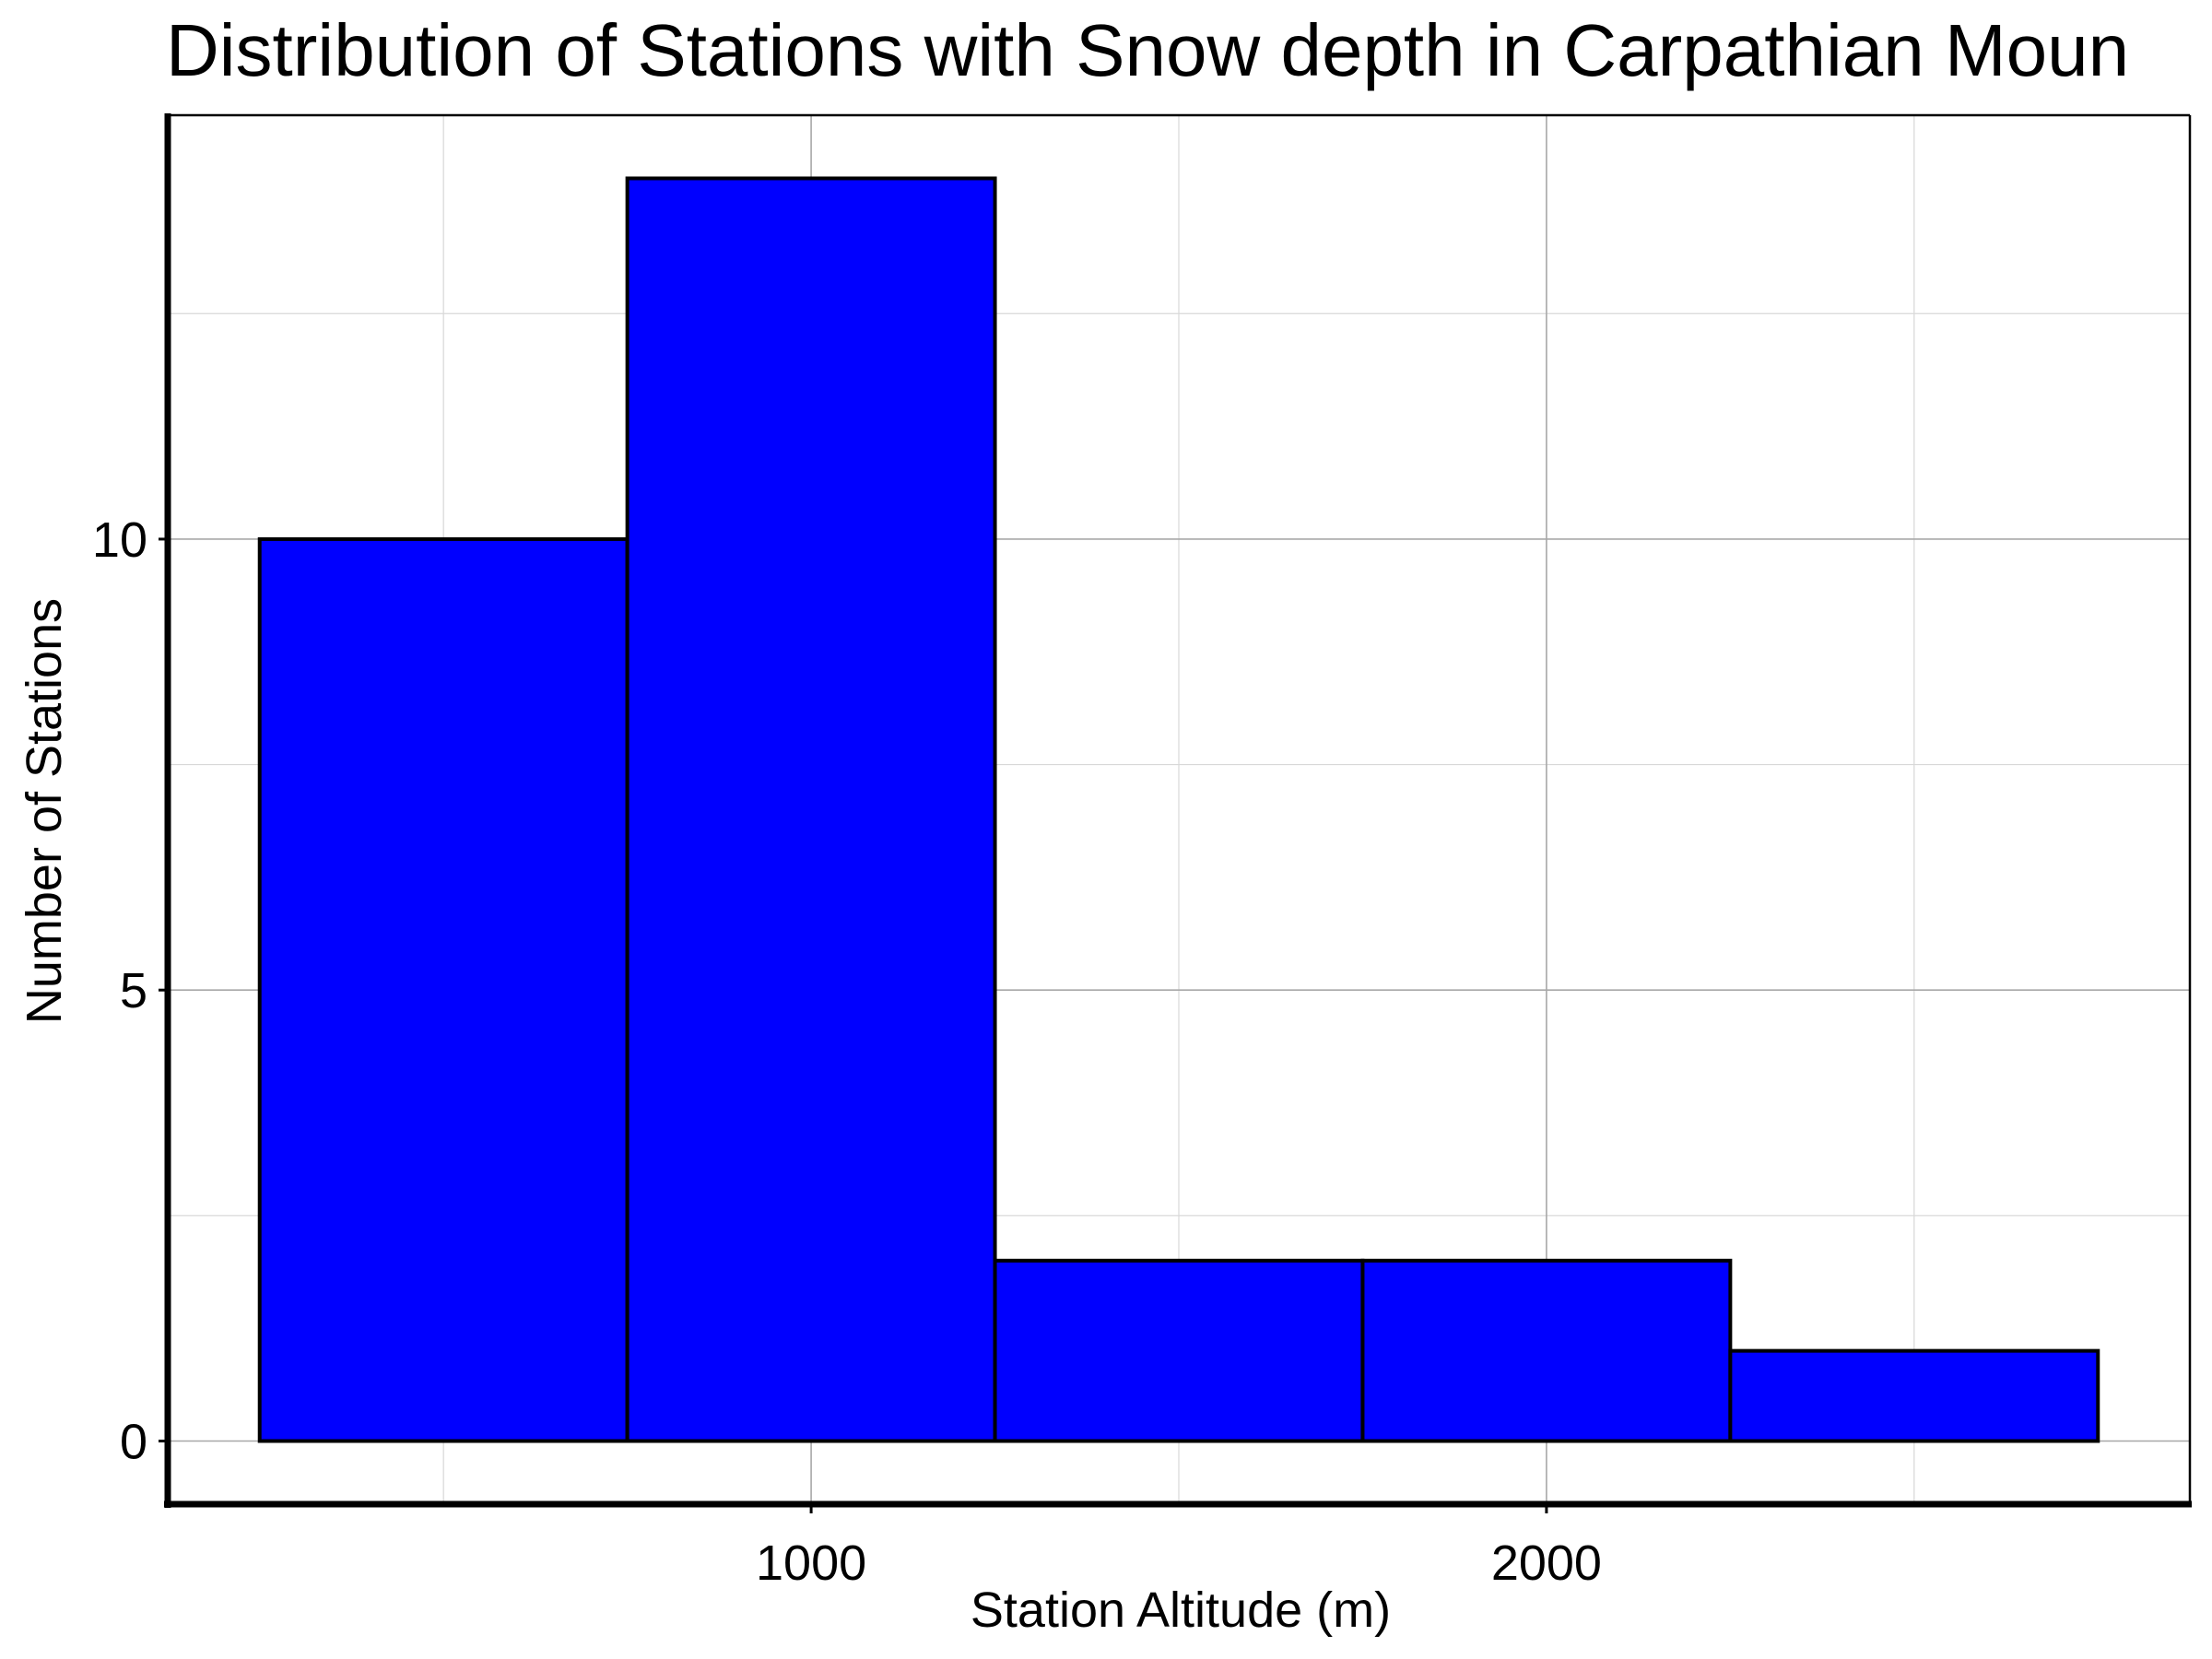 The height and width of the screenshot is (1659, 2212). I want to click on y-tick-label: 0, so click(133, 1442).